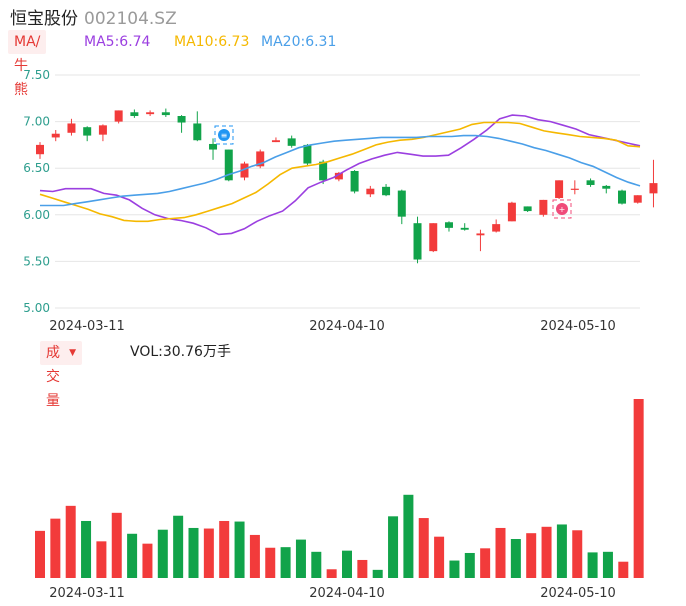  I want to click on volume-date-label: 2024-03-11, so click(87, 593).